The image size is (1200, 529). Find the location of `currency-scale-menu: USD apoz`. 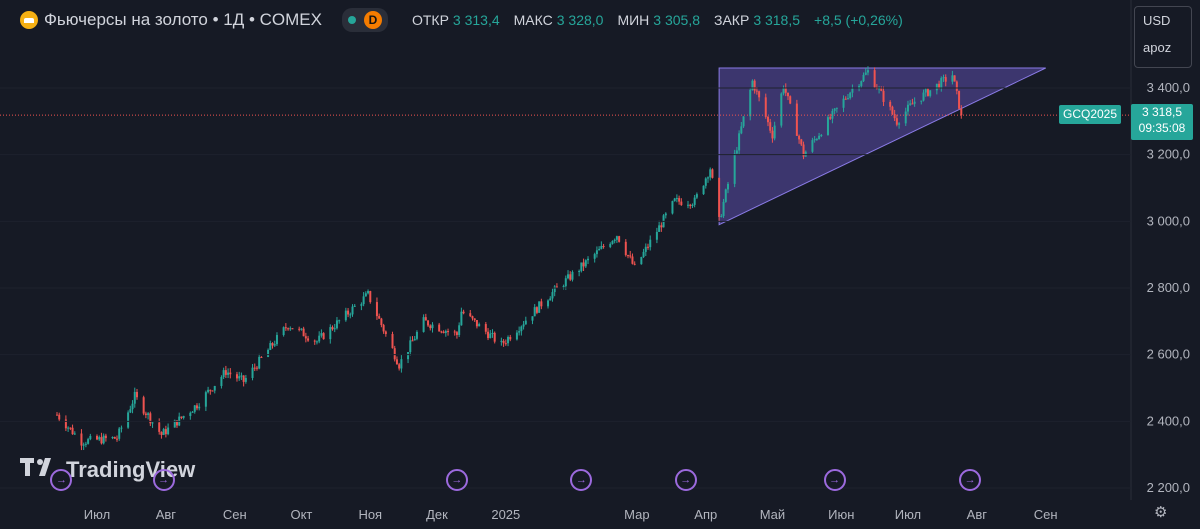

currency-scale-menu: USD apoz is located at coordinates (1163, 37).